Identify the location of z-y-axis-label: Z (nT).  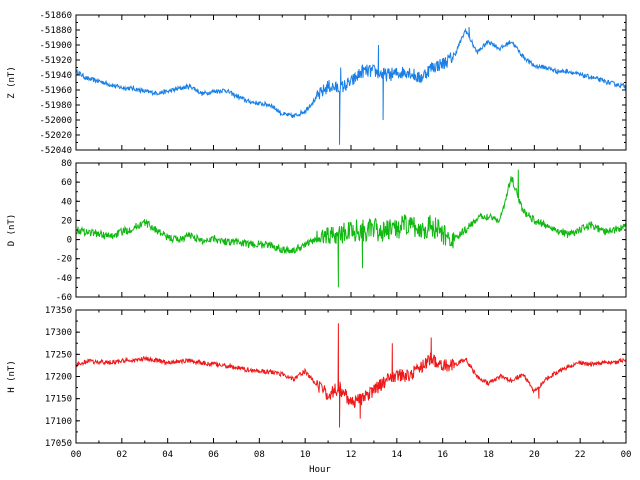
(12, 82).